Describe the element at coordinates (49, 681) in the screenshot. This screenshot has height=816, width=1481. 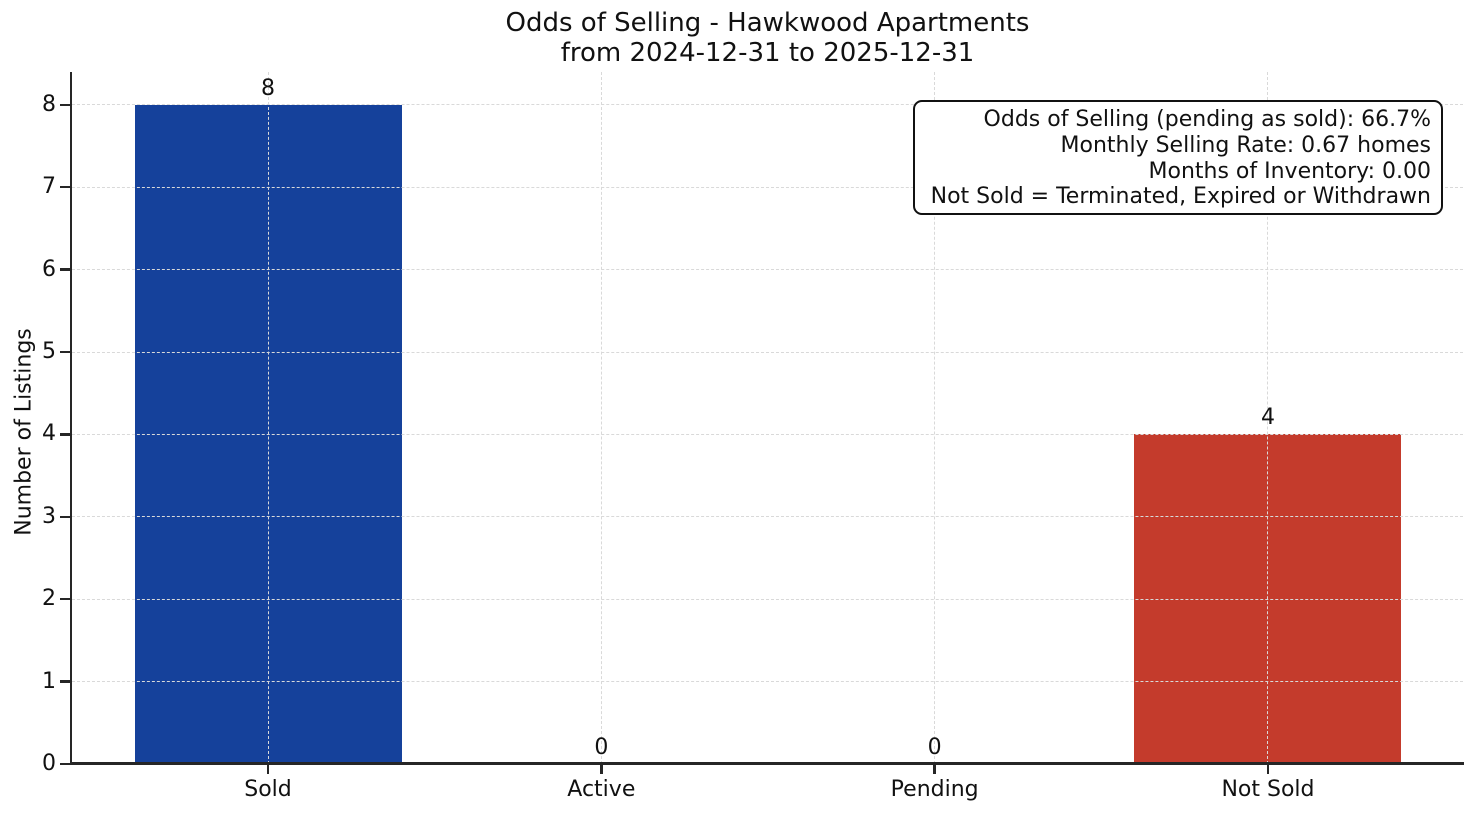
I see `y-tick-label: 1` at that location.